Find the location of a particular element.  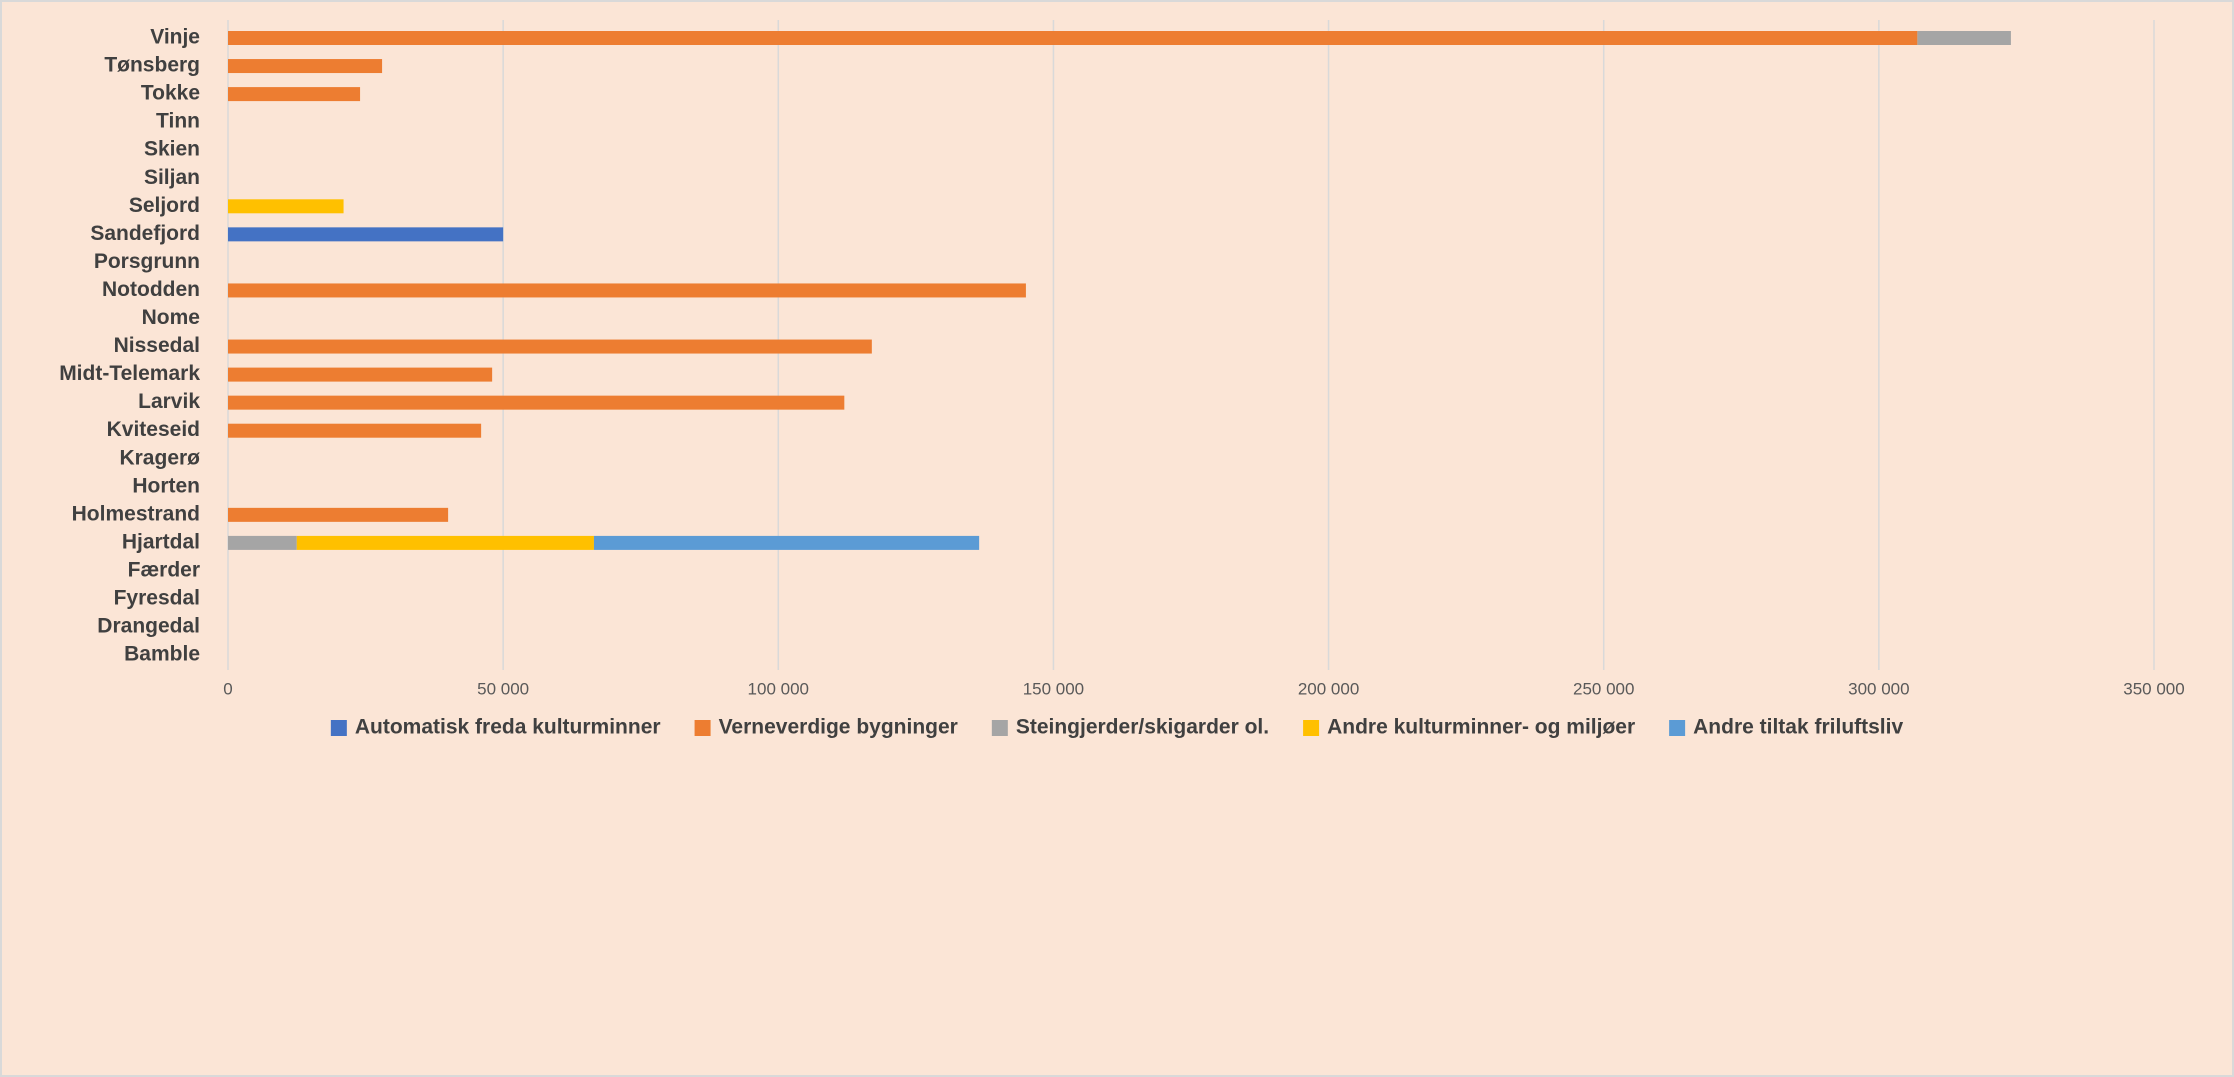

y-tick-label: Skien is located at coordinates (172, 149).